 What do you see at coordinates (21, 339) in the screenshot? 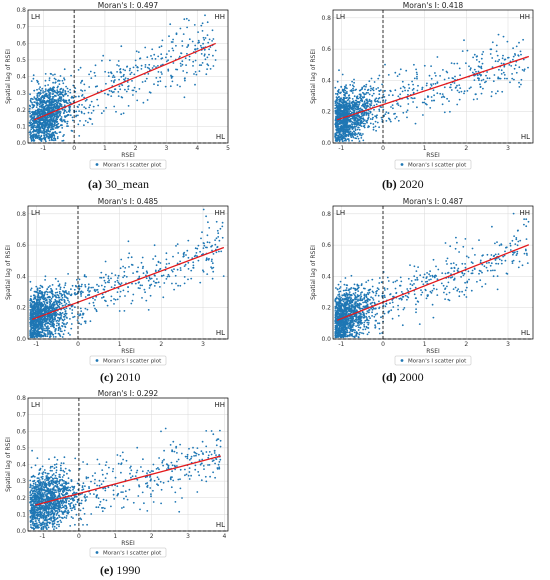
I see `y-tick-label: 0.0` at bounding box center [21, 339].